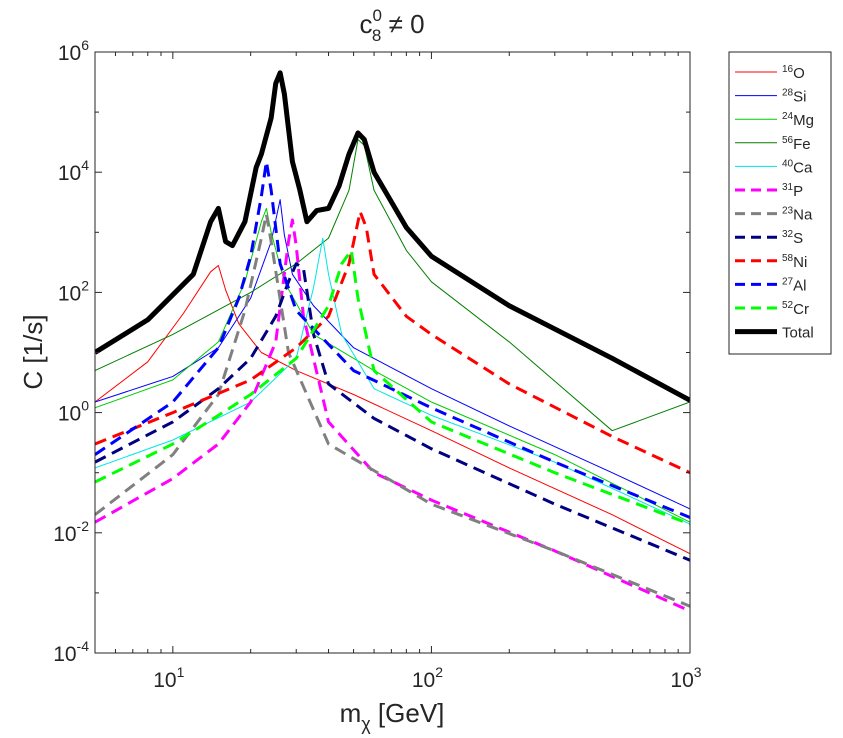 The image size is (843, 738). Describe the element at coordinates (85, 406) in the screenshot. I see `y-tick-exponent: 0` at that location.